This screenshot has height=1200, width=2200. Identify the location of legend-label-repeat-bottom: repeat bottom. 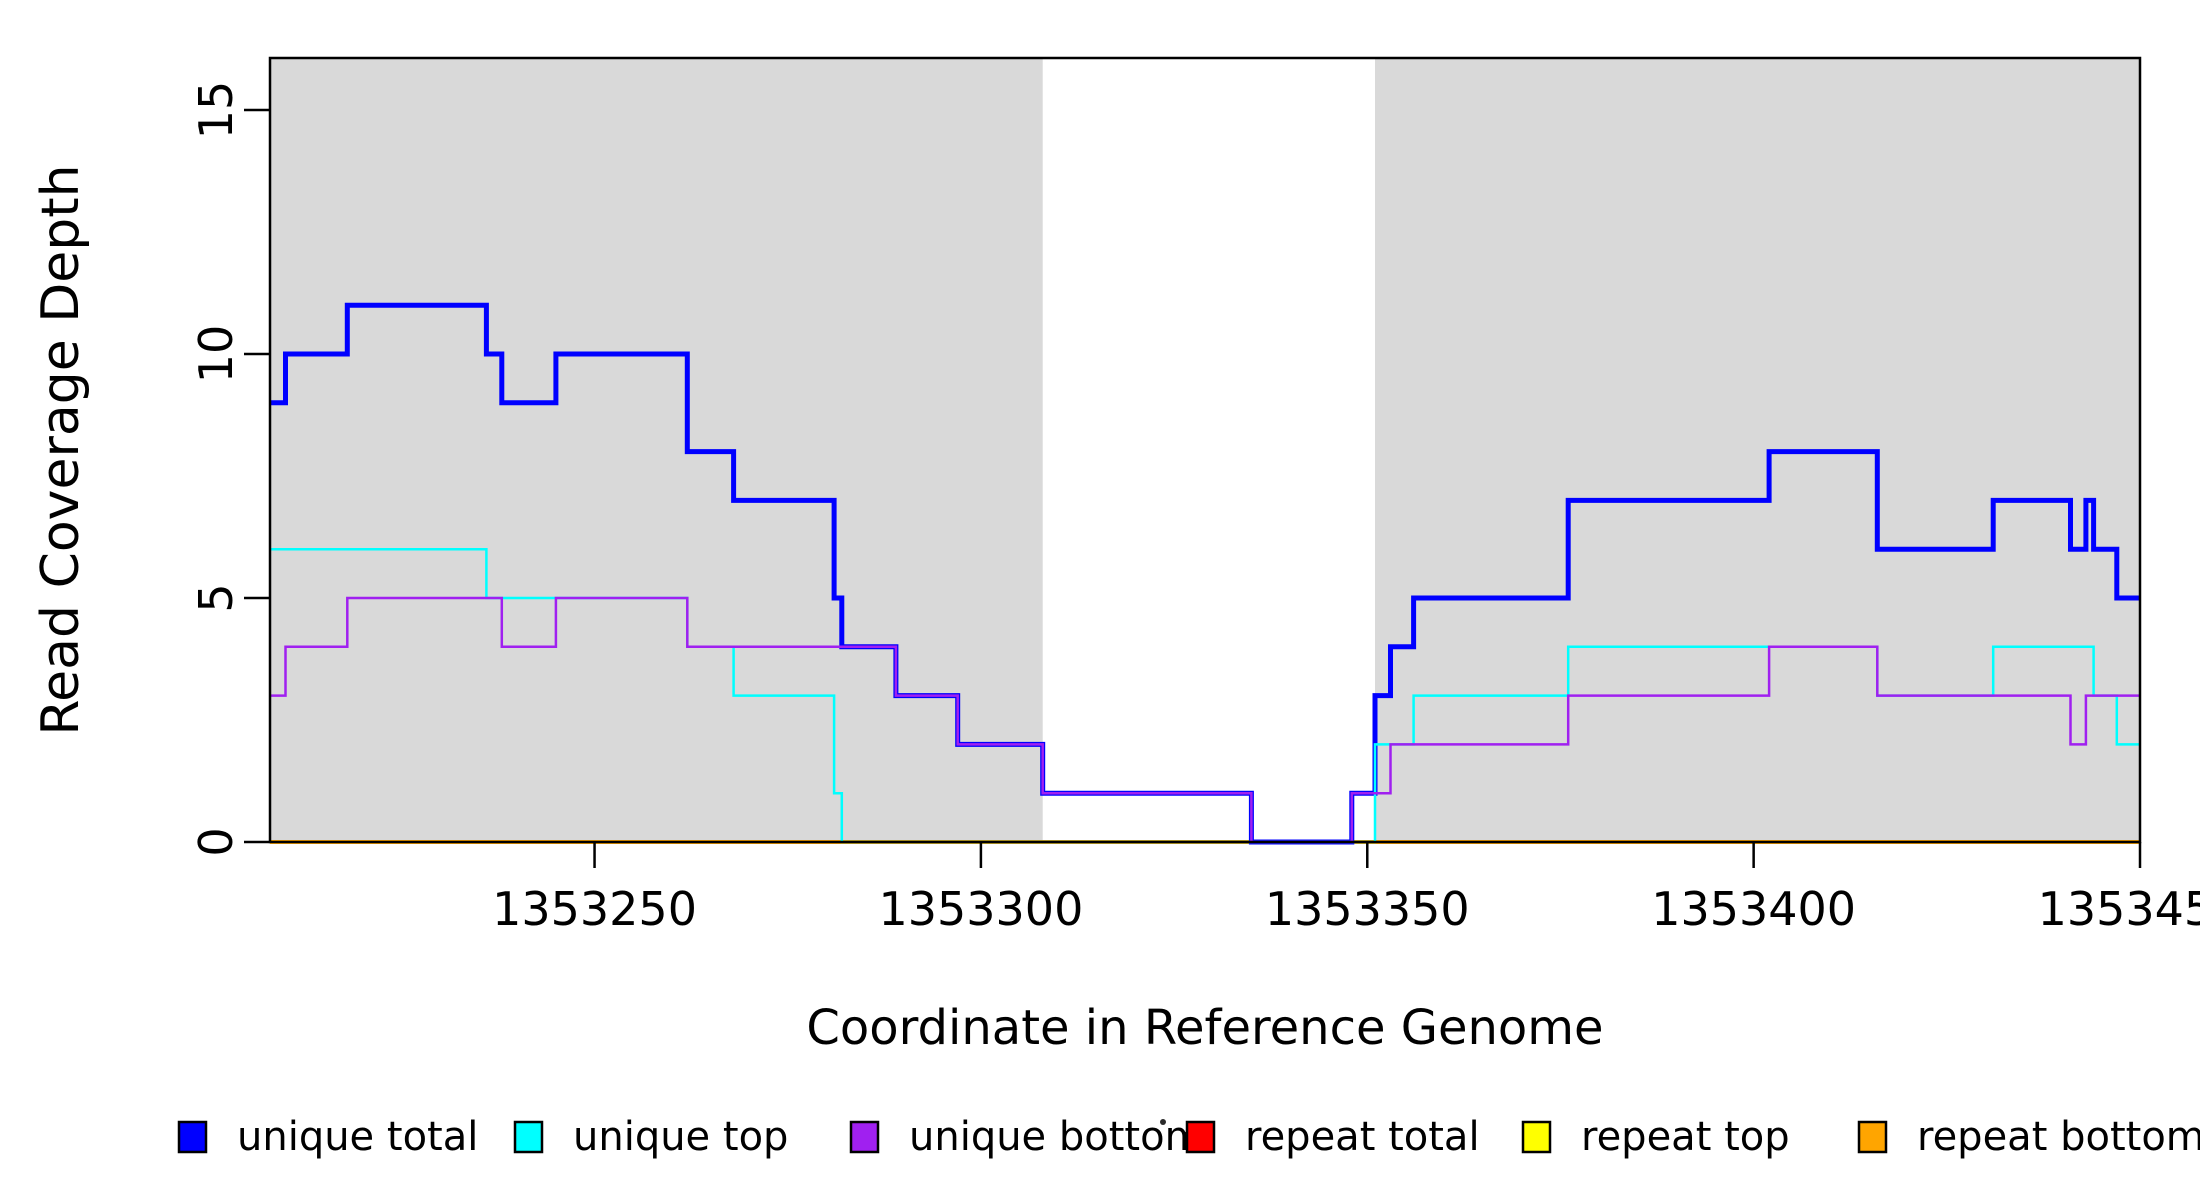
(2058, 1137).